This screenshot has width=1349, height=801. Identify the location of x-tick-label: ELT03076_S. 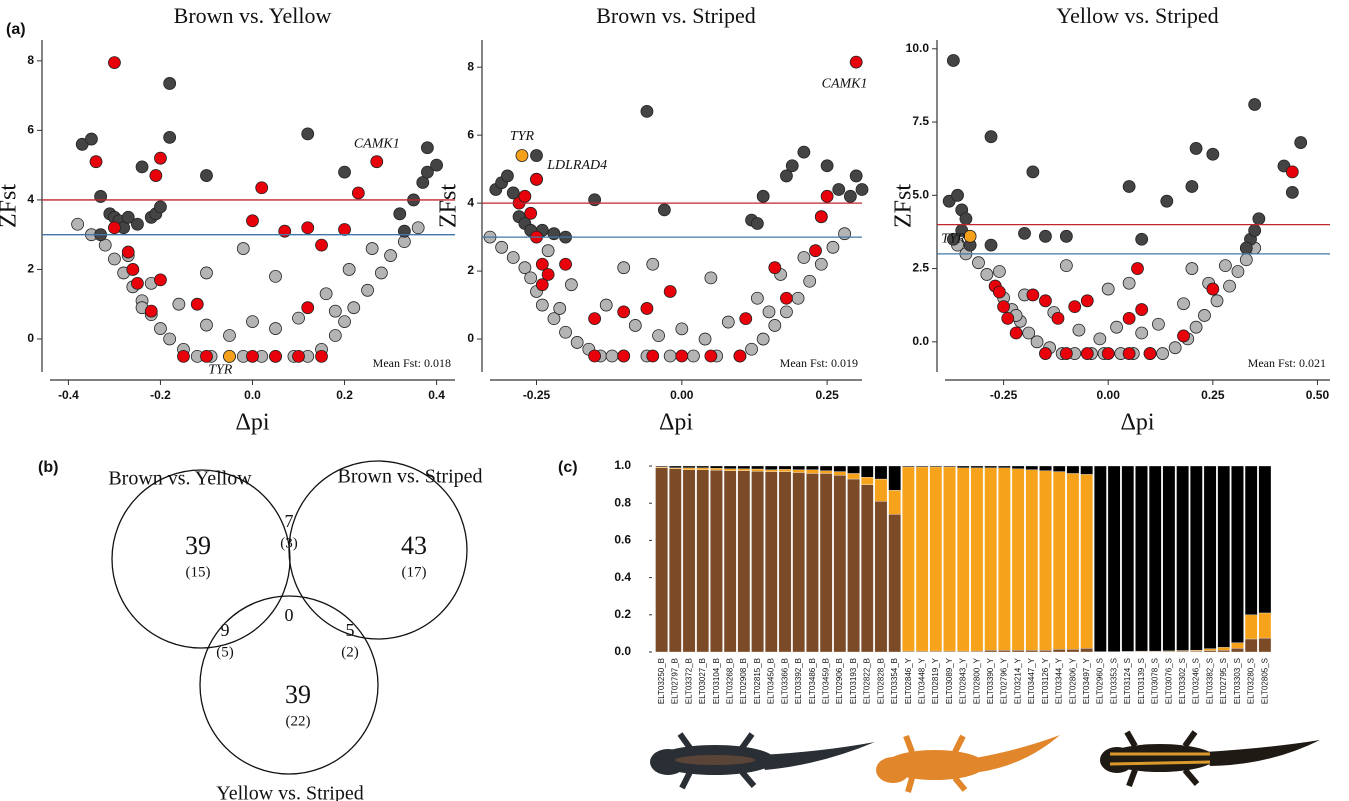
(1168, 681).